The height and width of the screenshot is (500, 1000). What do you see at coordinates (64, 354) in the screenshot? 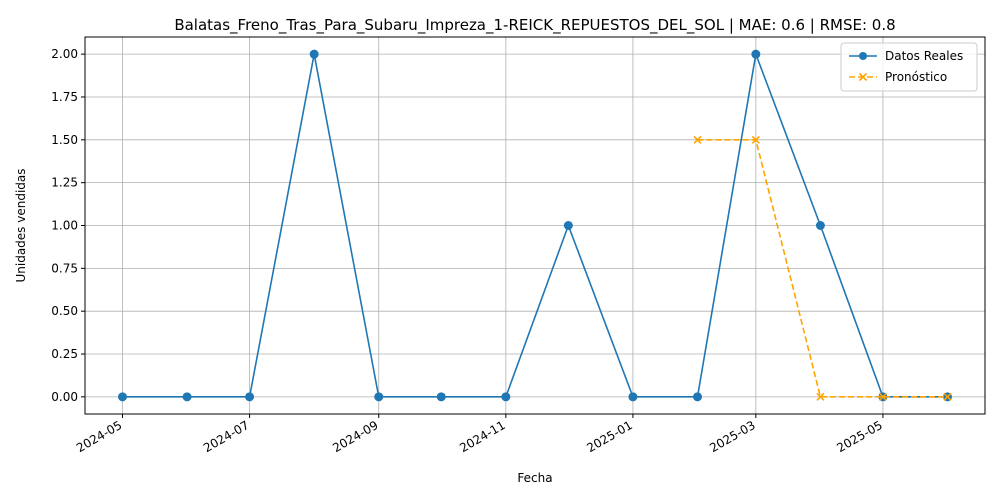
I see `y-tick-label: 0.25` at bounding box center [64, 354].